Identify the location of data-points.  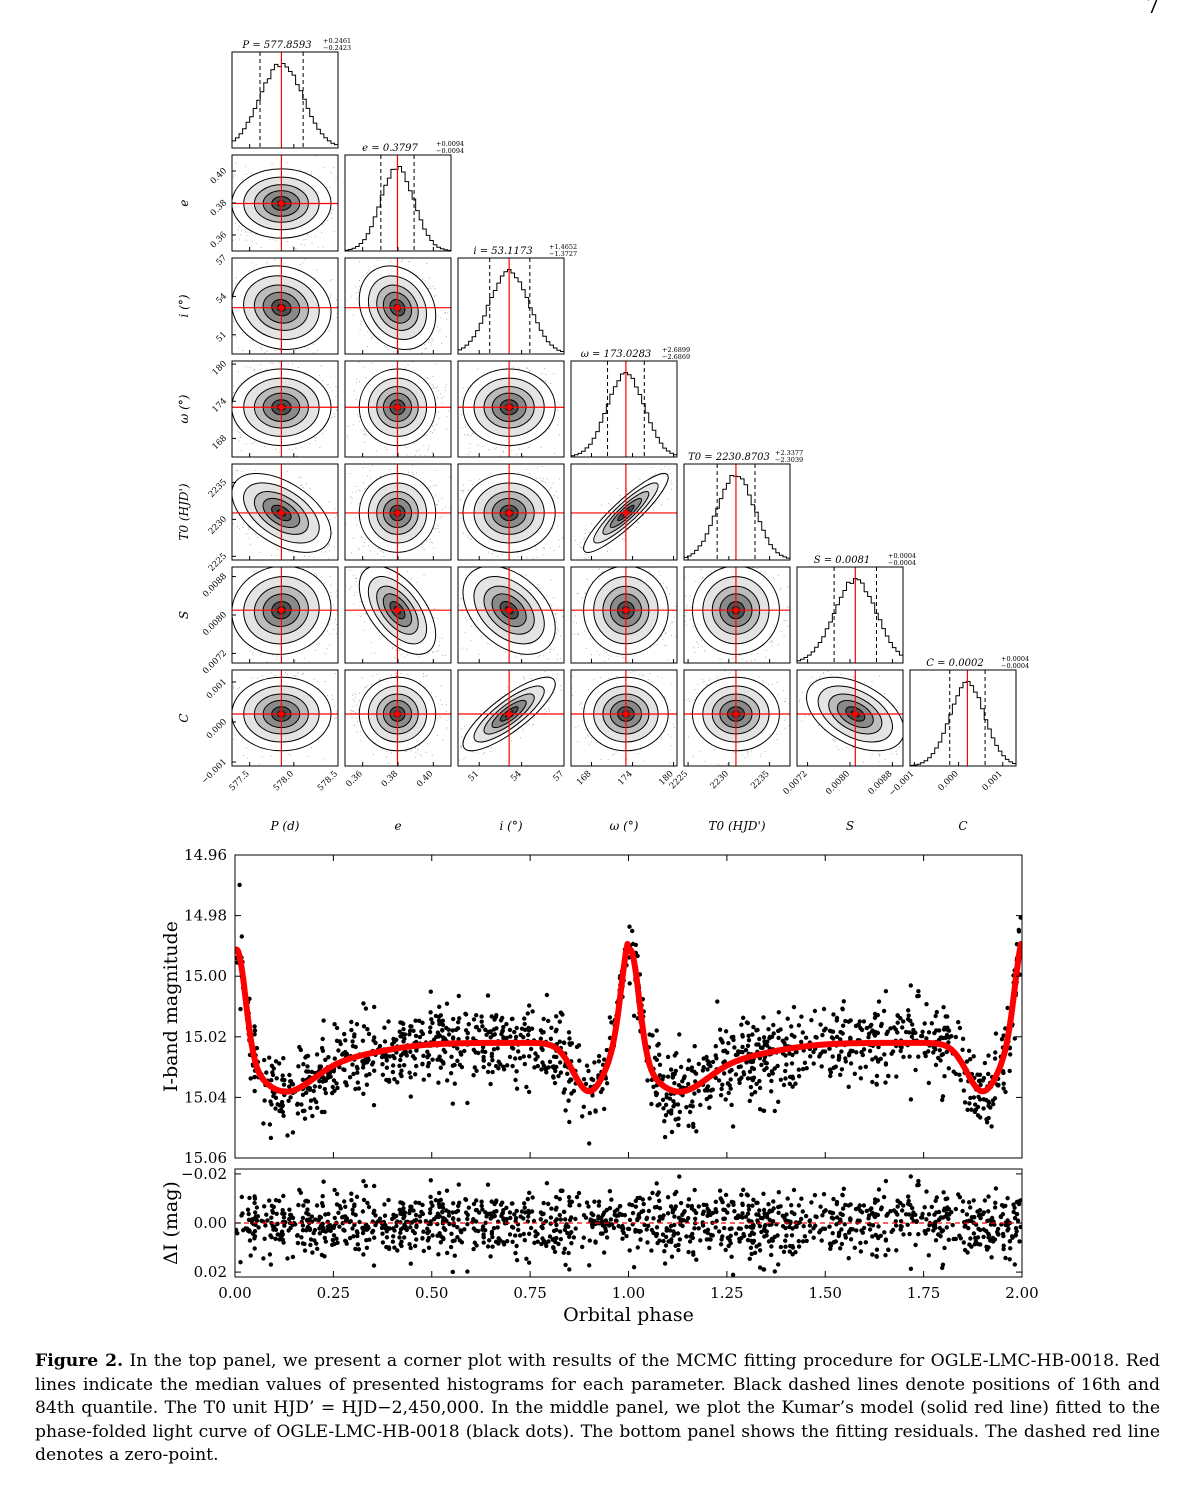
(628, 1014).